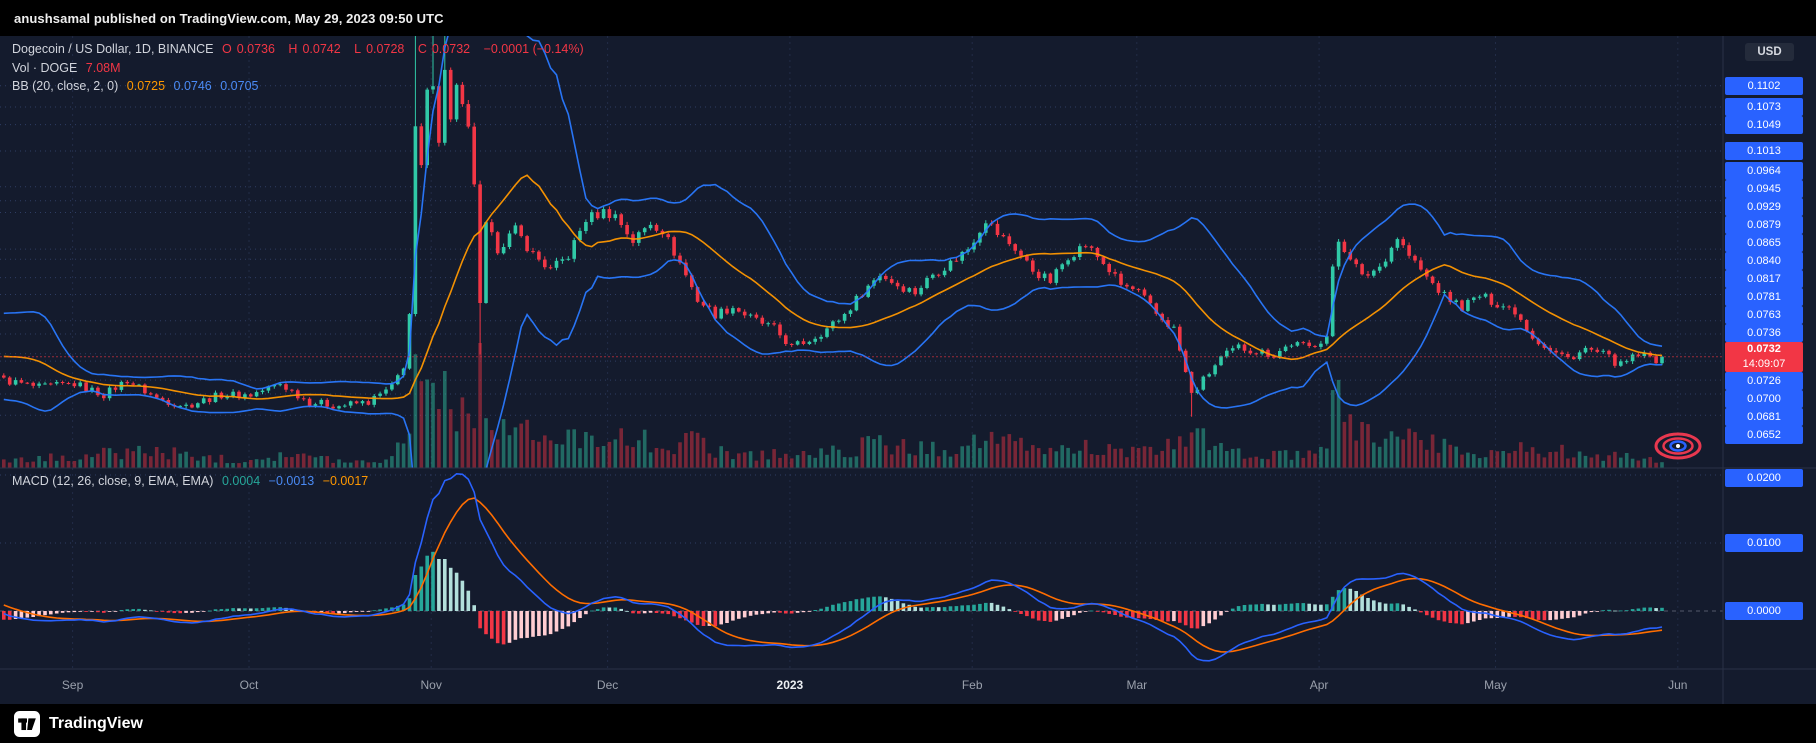  I want to click on macd-label: MACD (12, 26, close, 9, EMA, EMA), so click(113, 481).